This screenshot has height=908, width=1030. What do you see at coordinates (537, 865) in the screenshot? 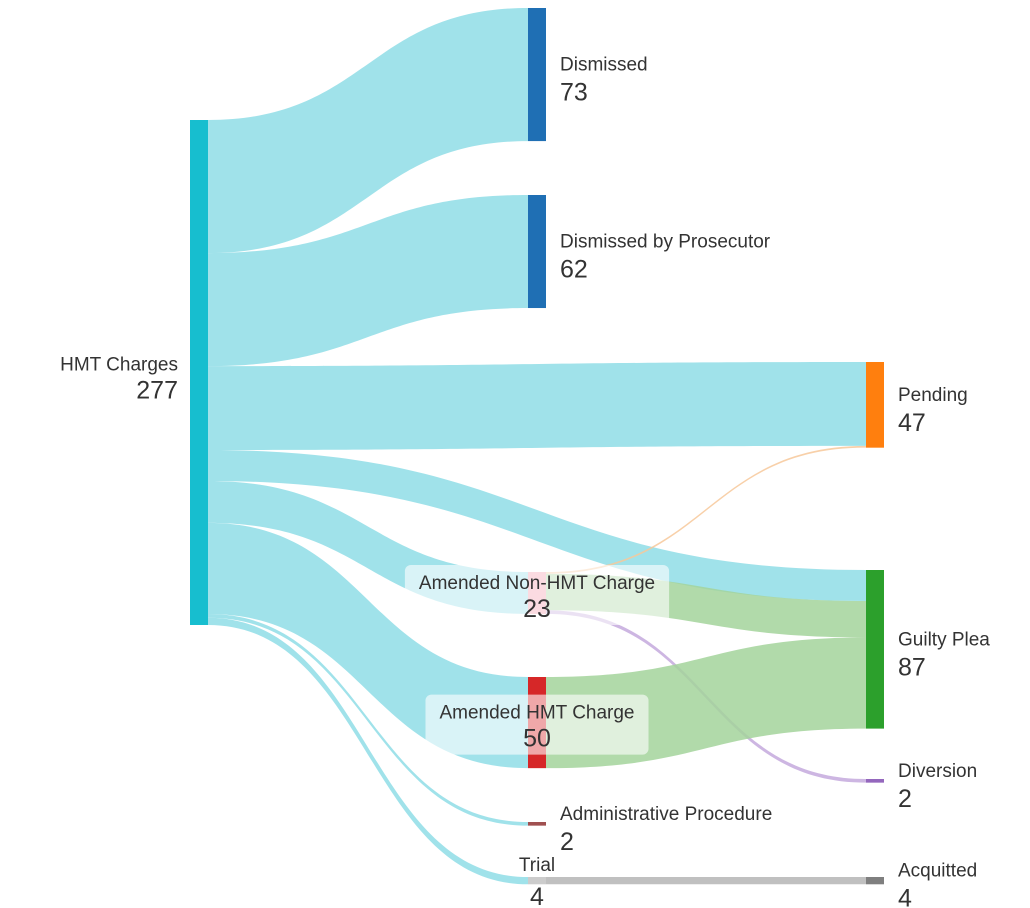
I see `node-label: Trial` at bounding box center [537, 865].